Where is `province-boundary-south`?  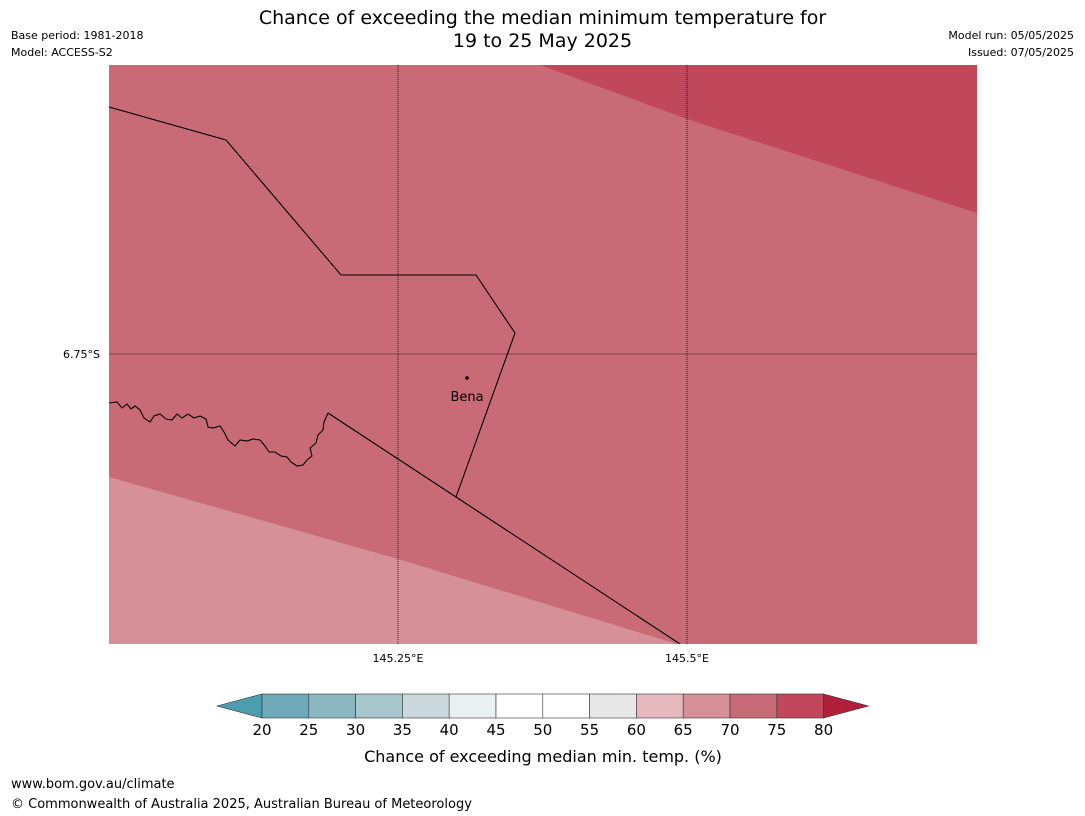
province-boundary-south is located at coordinates (504, 528).